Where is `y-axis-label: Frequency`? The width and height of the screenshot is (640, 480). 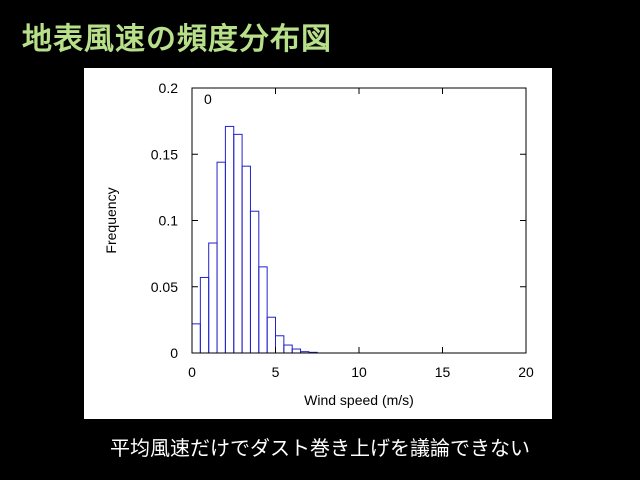 y-axis-label: Frequency is located at coordinates (111, 220).